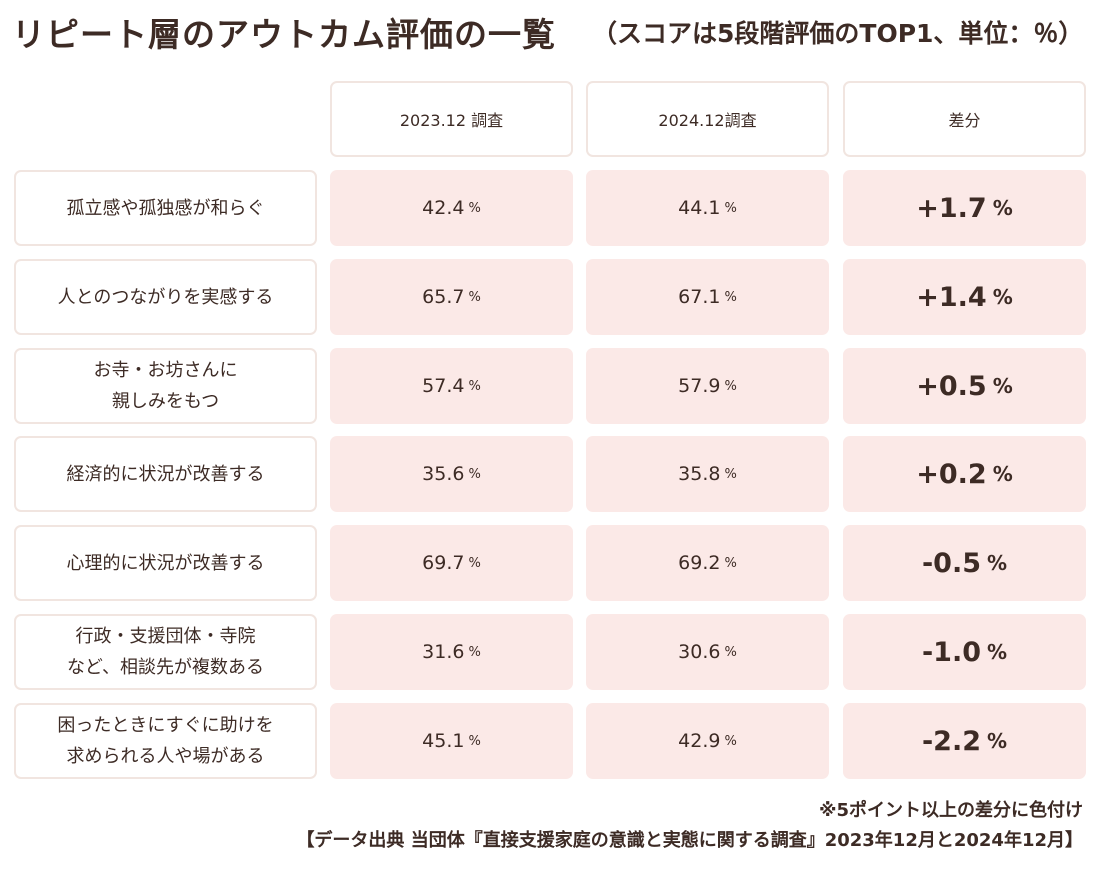  What do you see at coordinates (165, 652) in the screenshot?
I see `row-label: 行政・支援団体・寺院 など、相談先が複数ある` at bounding box center [165, 652].